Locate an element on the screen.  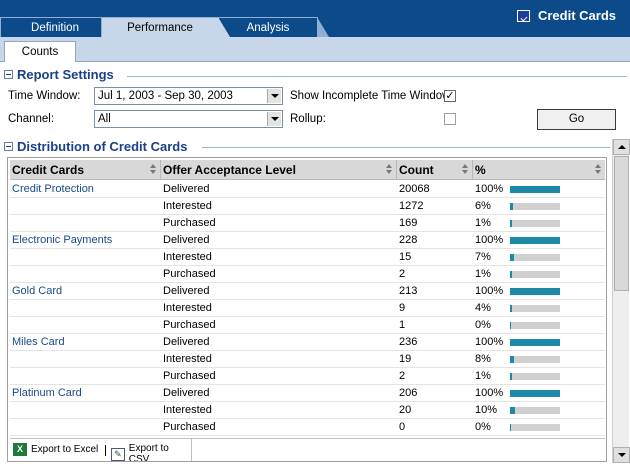
time-window-select: Jul 1, 2003 - Sep 30, 2003 is located at coordinates (188, 96).